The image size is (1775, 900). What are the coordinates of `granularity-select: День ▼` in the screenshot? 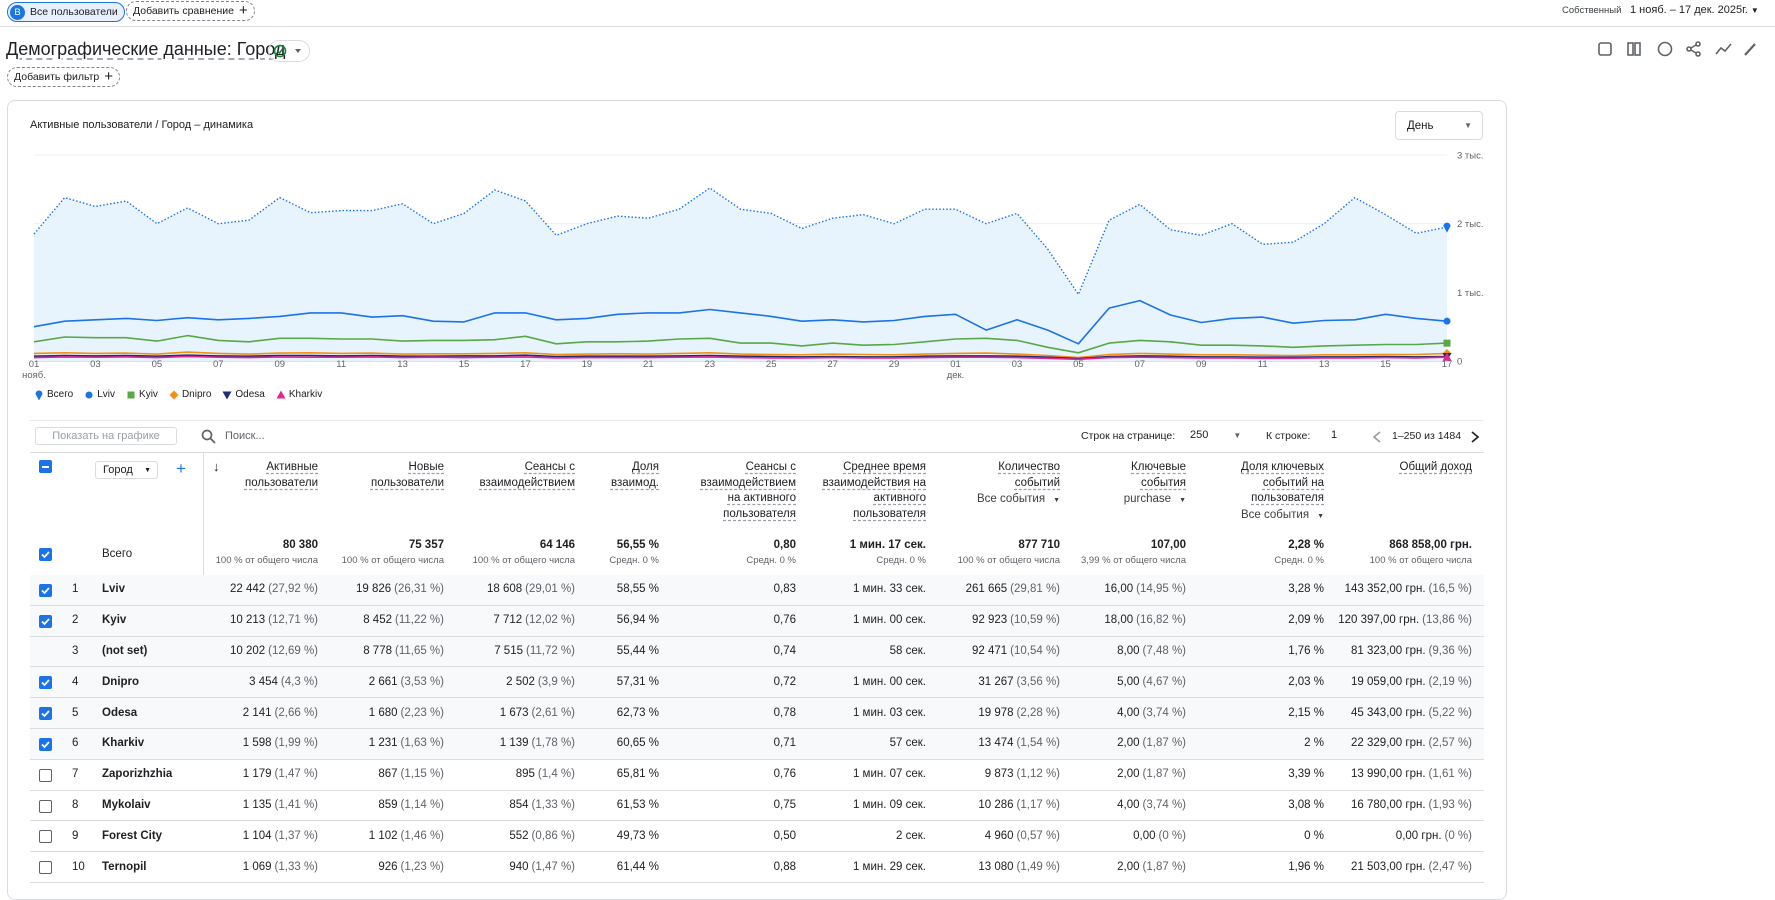 It's located at (1439, 125).